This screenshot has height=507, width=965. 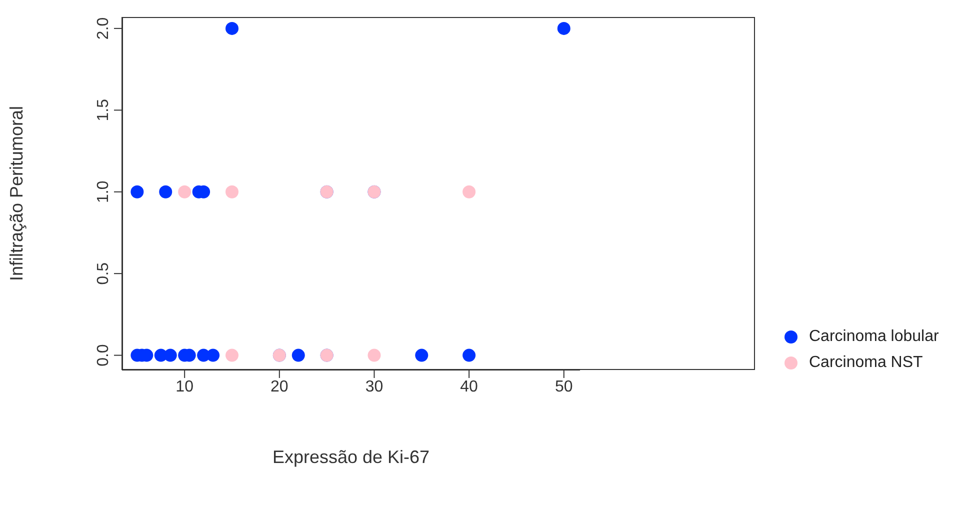 What do you see at coordinates (103, 355) in the screenshot?
I see `y-tick-label: 0.0` at bounding box center [103, 355].